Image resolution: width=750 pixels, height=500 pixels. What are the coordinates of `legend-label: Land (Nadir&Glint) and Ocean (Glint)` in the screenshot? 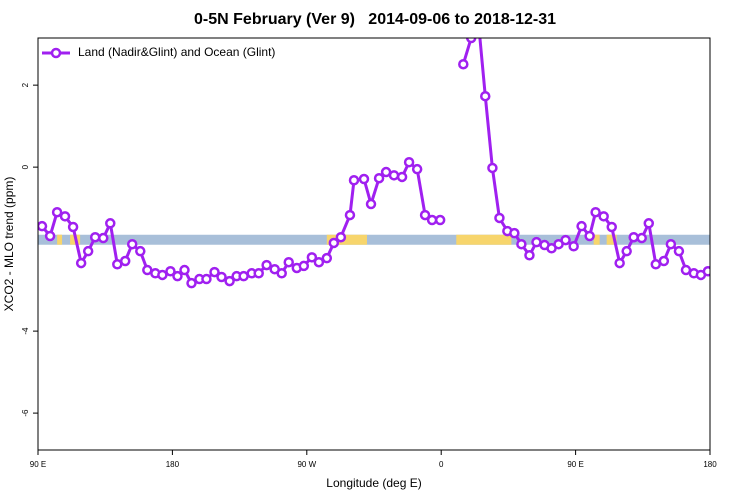 It's located at (176, 52).